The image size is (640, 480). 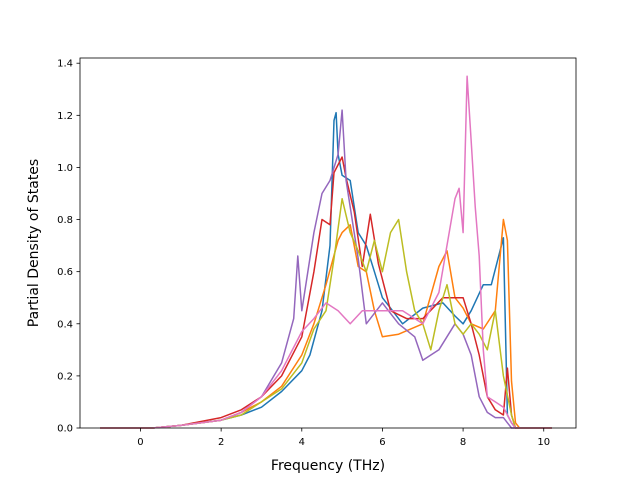 What do you see at coordinates (65, 220) in the screenshot?
I see `y-tick-label-4: 0.8` at bounding box center [65, 220].